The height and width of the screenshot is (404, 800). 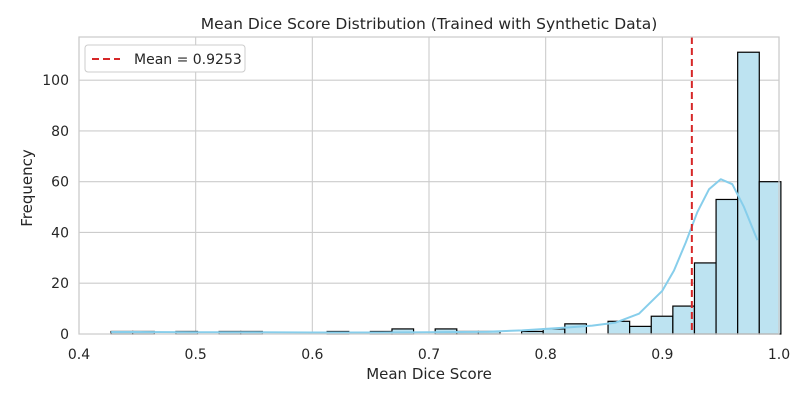 What do you see at coordinates (312, 355) in the screenshot?
I see `x-tick-label-2: 0.6` at bounding box center [312, 355].